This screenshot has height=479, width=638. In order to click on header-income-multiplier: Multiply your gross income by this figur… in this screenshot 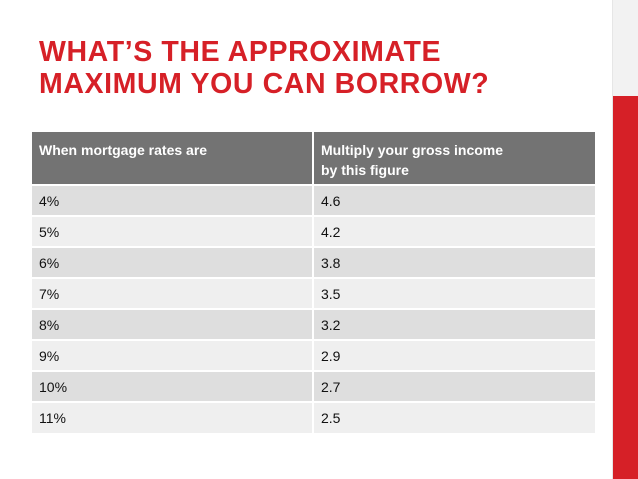, I will do `click(454, 158)`.